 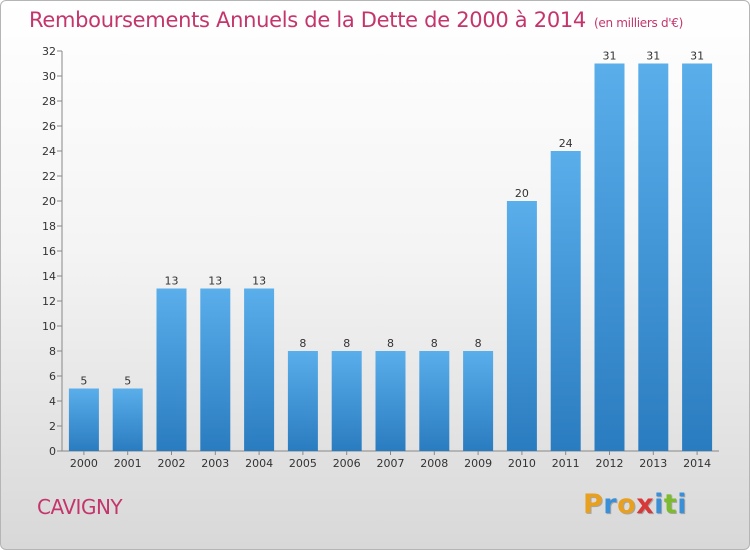 What do you see at coordinates (645, 504) in the screenshot?
I see `logo-letter: x` at bounding box center [645, 504].